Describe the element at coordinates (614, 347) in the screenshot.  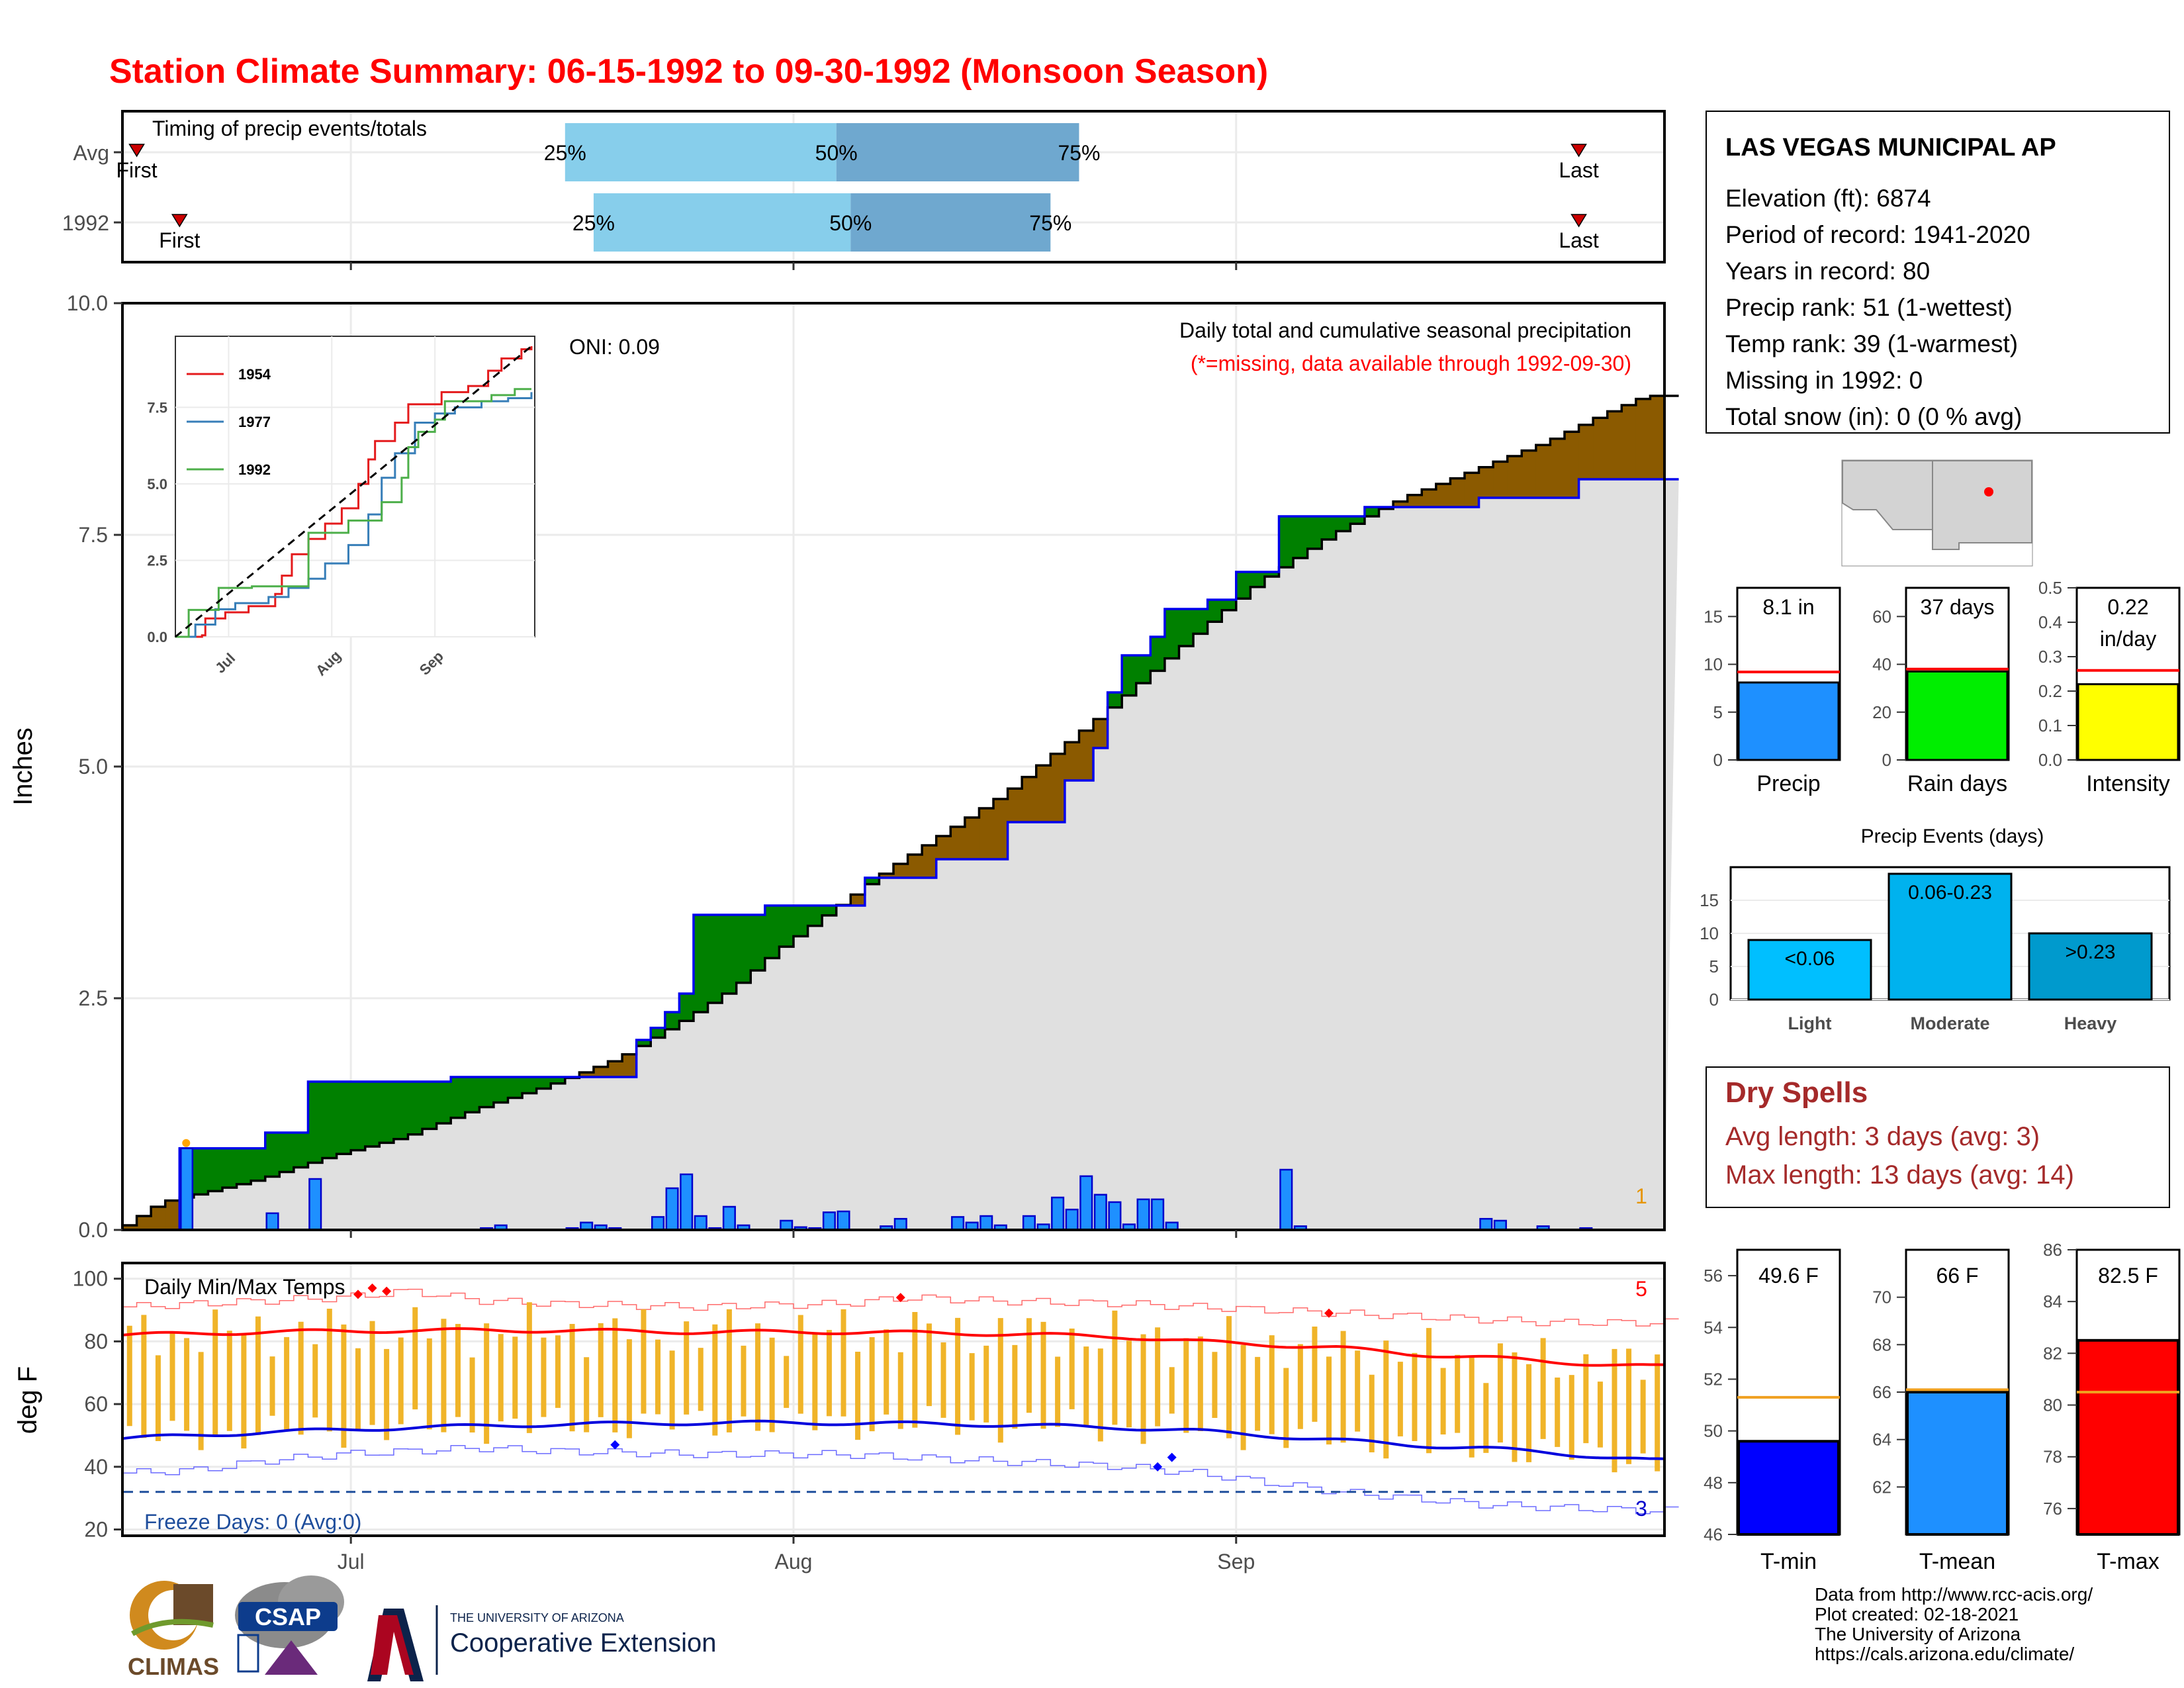
I see `oni-label: ONI: 0.09` at that location.